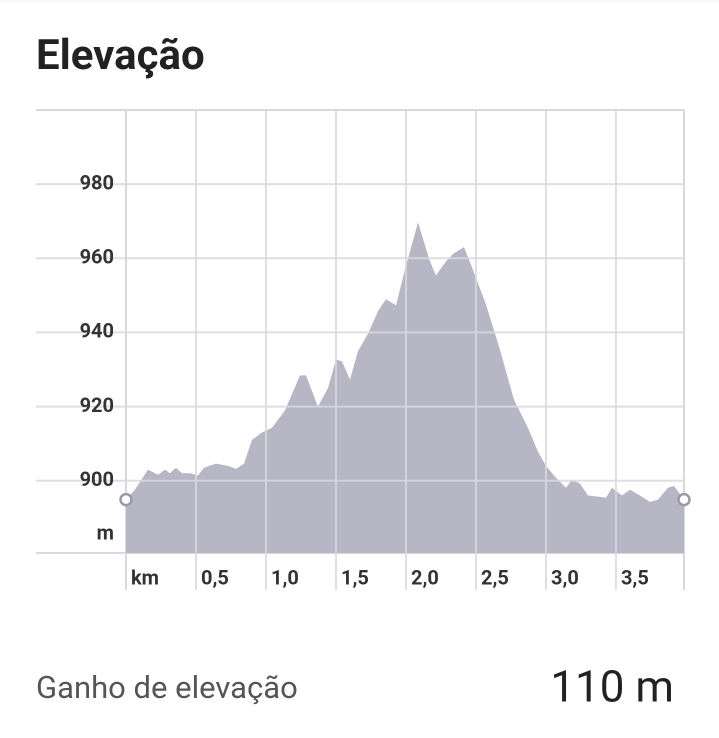 Image resolution: width=719 pixels, height=738 pixels. What do you see at coordinates (97, 405) in the screenshot?
I see `y-tick-label: 920` at bounding box center [97, 405].